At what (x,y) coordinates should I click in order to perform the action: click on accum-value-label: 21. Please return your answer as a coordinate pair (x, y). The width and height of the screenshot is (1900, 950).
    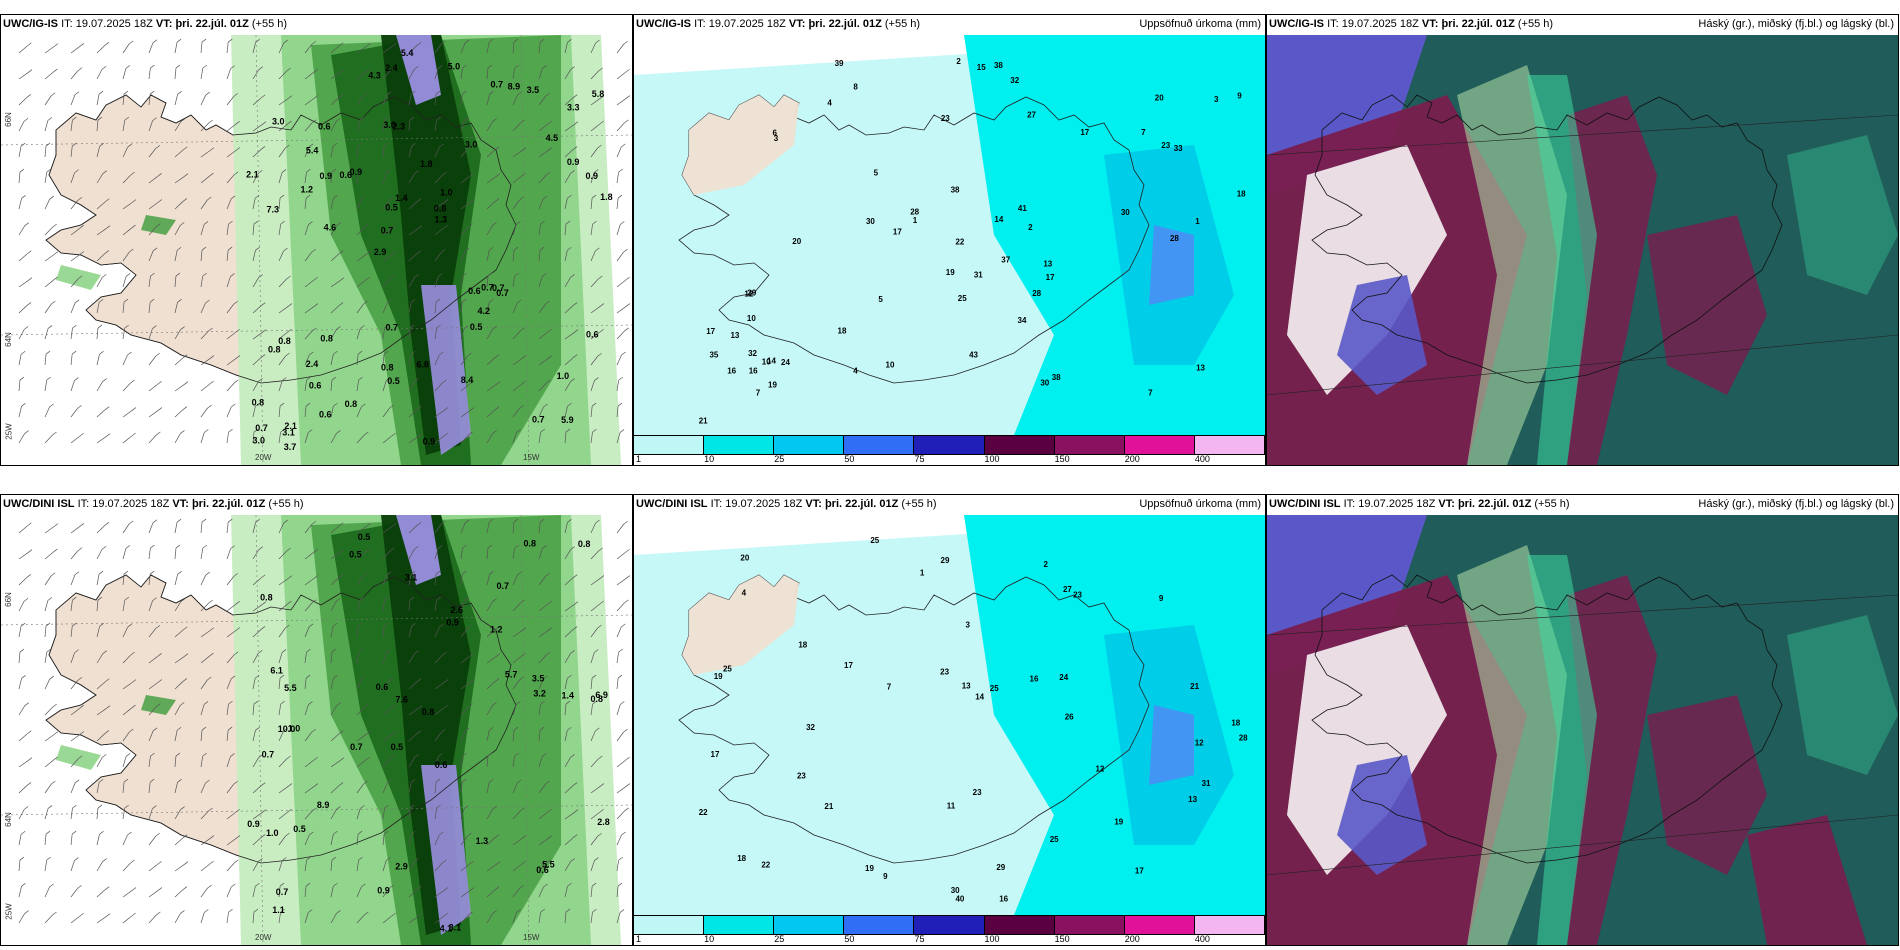
    Looking at the image, I should click on (703, 420).